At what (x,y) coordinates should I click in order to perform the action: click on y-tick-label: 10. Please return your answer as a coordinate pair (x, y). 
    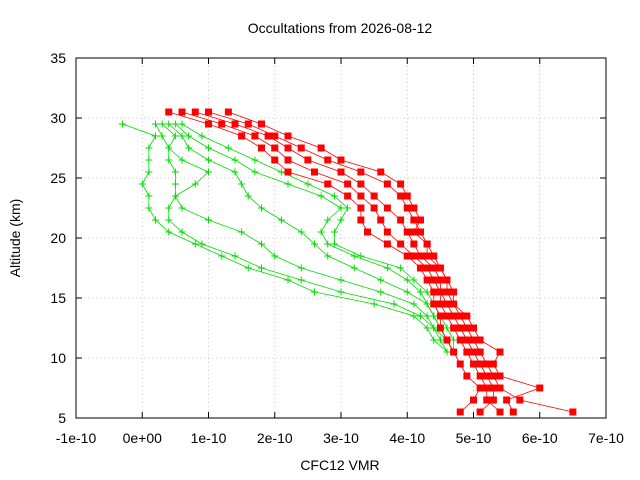
    Looking at the image, I should click on (58, 358).